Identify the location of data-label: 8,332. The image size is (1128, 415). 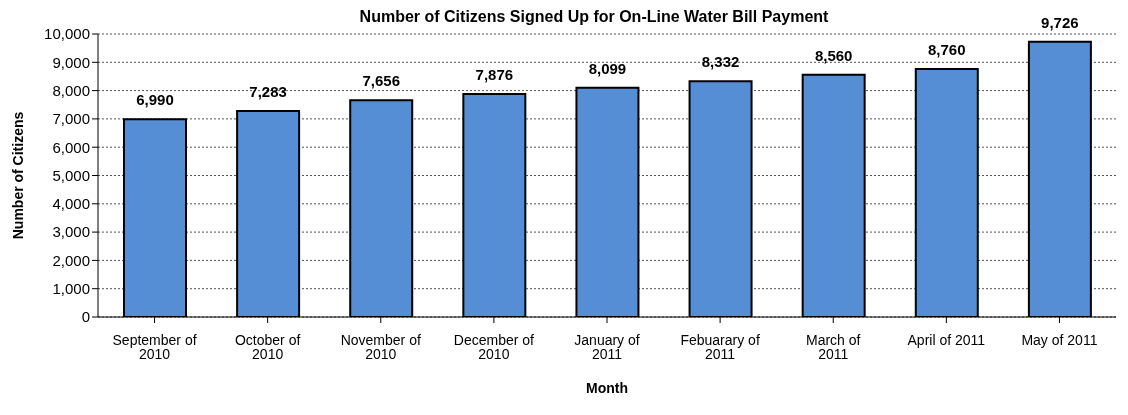
(720, 62).